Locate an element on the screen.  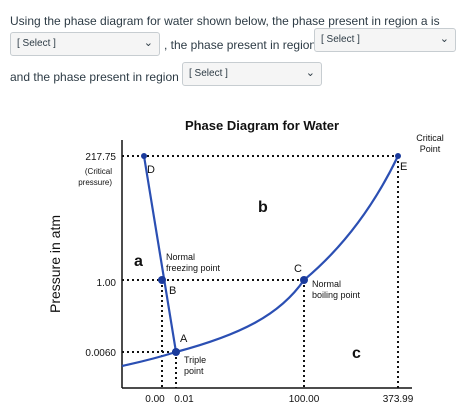
question-text-part2: , the phase present in region b is is located at coordinates (251, 45).